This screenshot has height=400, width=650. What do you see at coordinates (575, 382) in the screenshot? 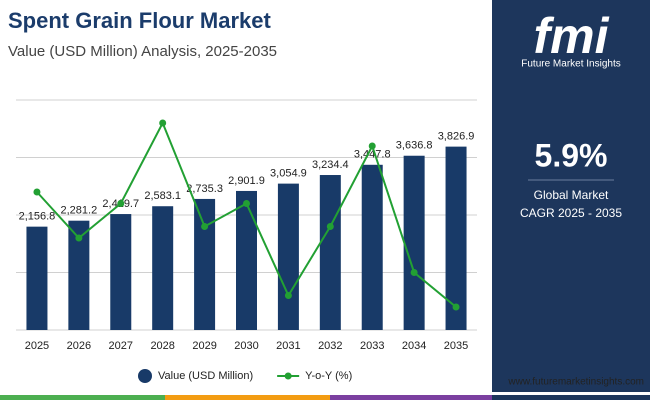
I see `footer-url: www.futuremarketinsights.com` at bounding box center [575, 382].